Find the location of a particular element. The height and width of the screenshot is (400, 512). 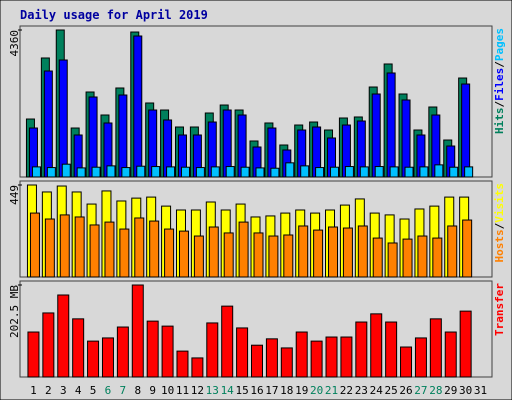

x-tick-label: 1 is located at coordinates (33, 390).